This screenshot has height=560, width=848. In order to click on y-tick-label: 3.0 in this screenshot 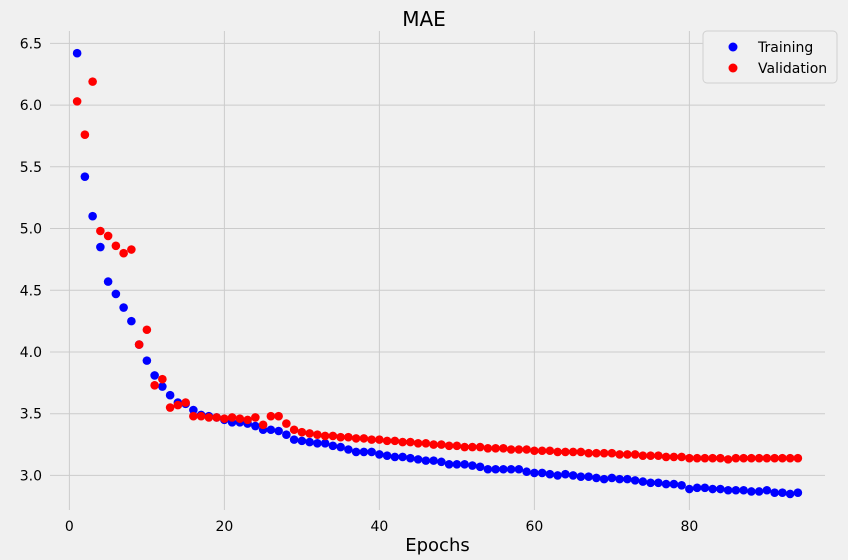, I will do `click(31, 476)`.